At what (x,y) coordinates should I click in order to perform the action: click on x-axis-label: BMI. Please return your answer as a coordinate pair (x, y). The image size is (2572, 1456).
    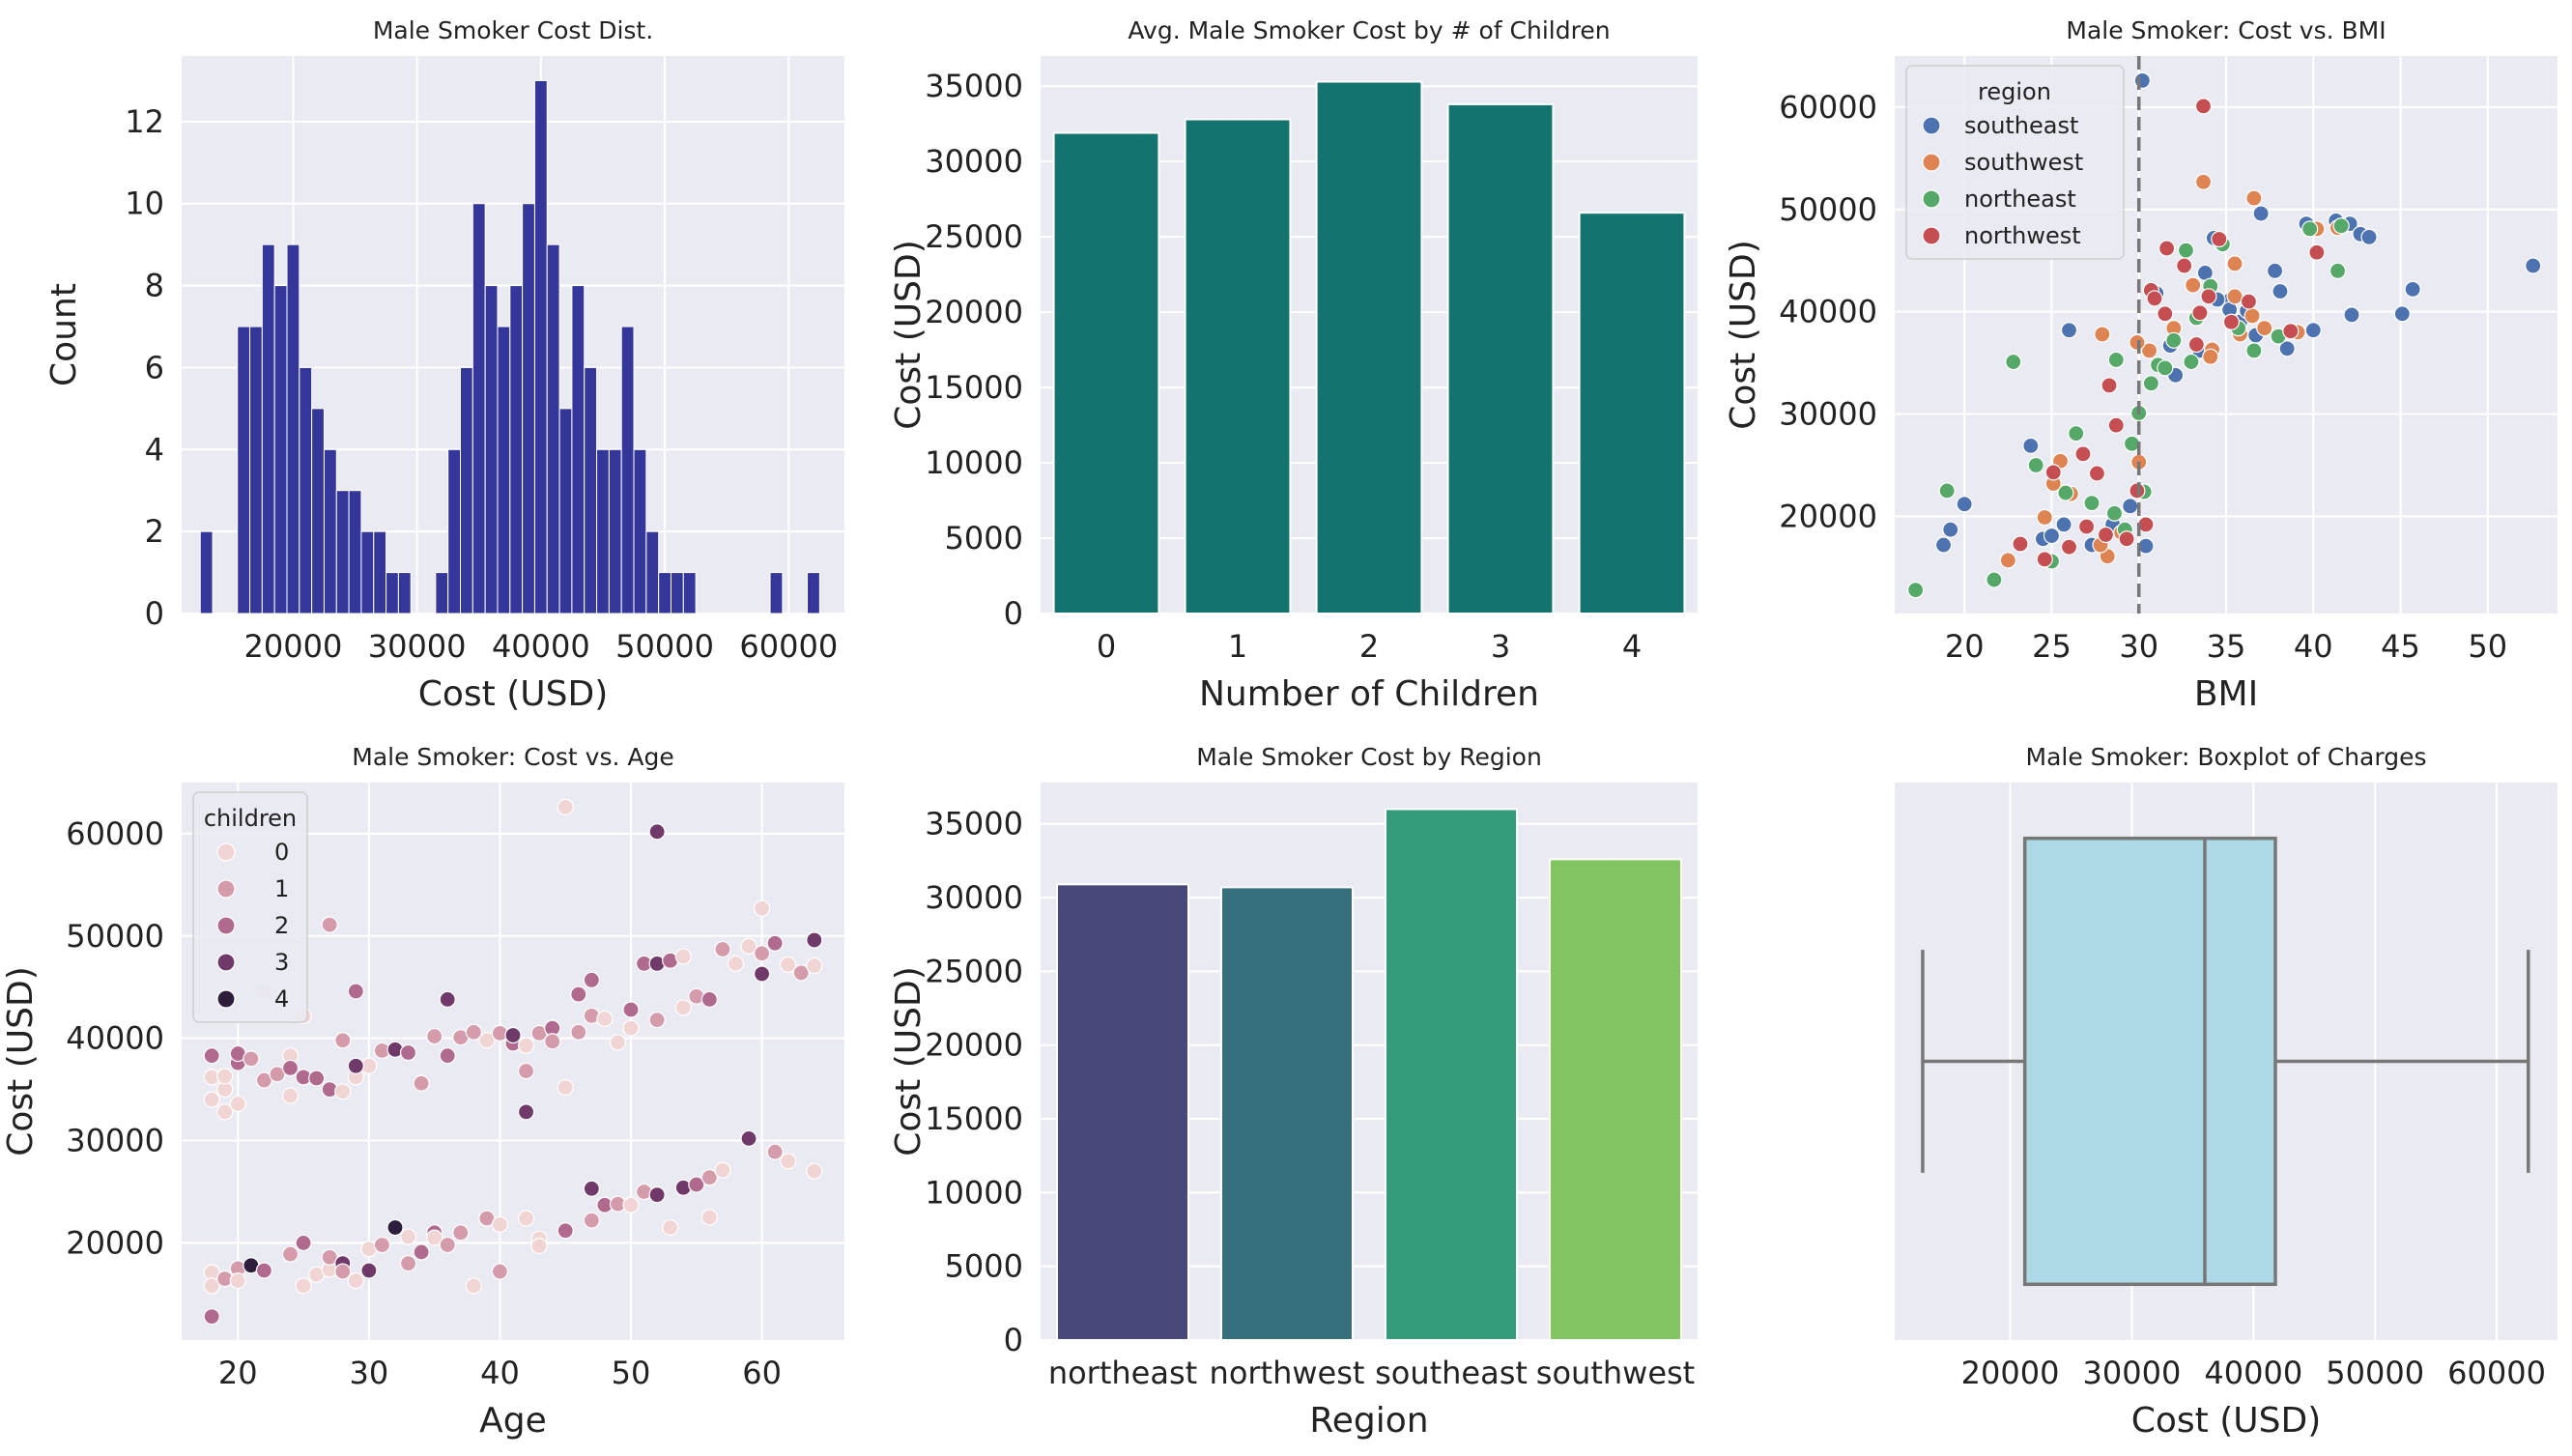
    Looking at the image, I should click on (2226, 694).